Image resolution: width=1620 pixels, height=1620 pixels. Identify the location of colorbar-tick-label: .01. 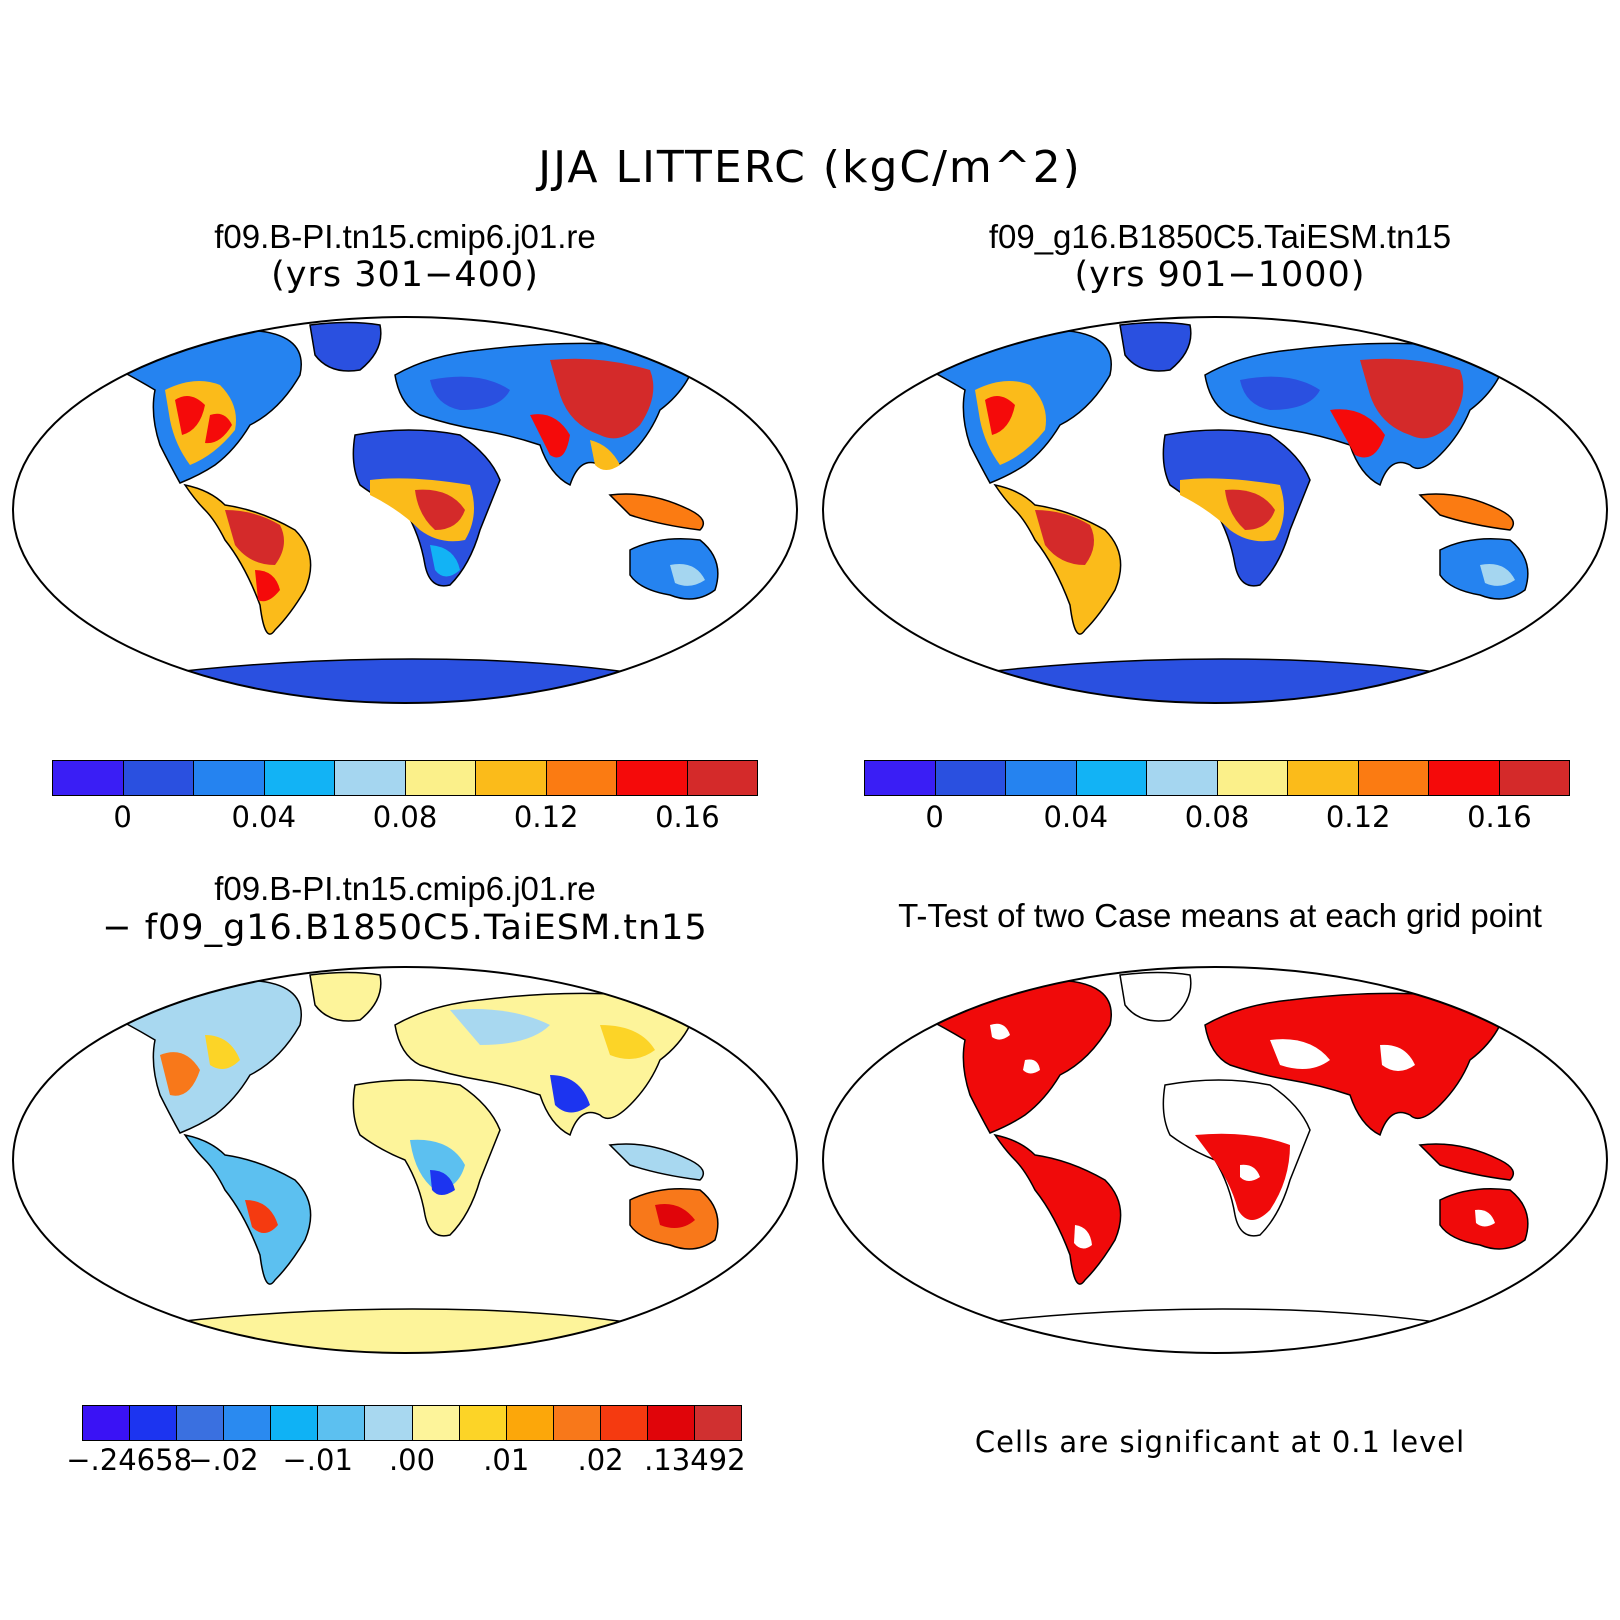
(506, 1460).